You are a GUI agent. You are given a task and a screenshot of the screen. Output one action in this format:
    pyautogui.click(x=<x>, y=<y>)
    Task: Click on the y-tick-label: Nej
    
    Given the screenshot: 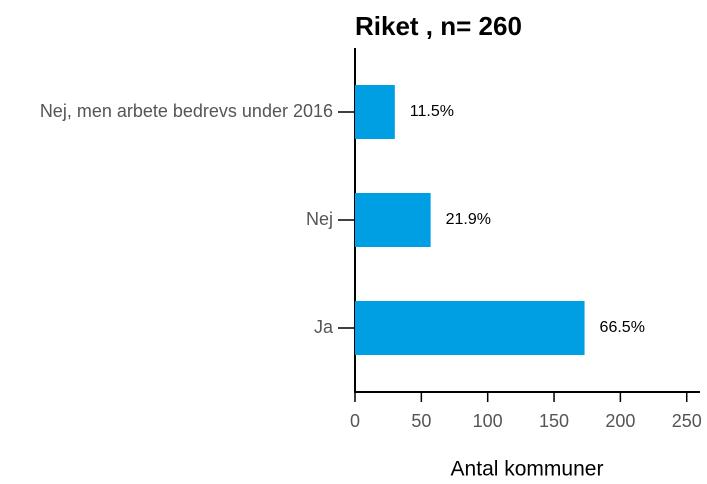 What is the action you would take?
    pyautogui.click(x=319, y=219)
    